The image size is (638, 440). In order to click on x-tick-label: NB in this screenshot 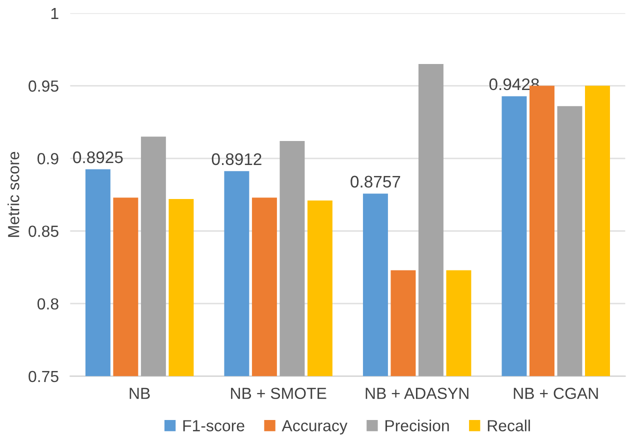, I will do `click(140, 393)`.